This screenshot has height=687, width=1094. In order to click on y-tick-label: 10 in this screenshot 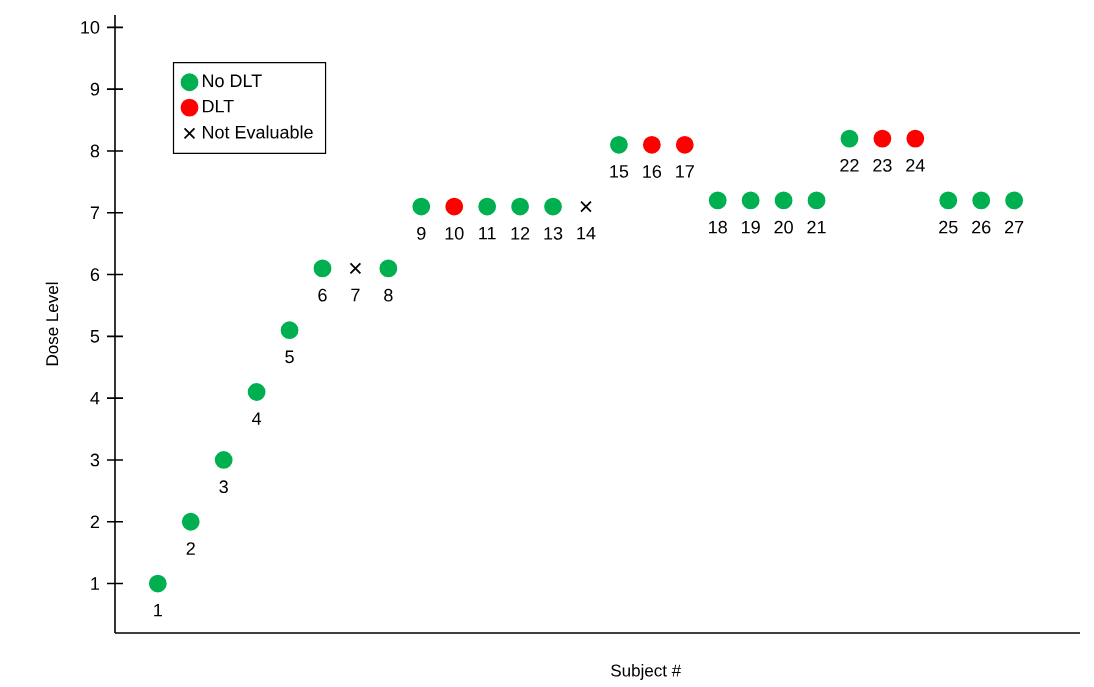, I will do `click(90, 27)`.